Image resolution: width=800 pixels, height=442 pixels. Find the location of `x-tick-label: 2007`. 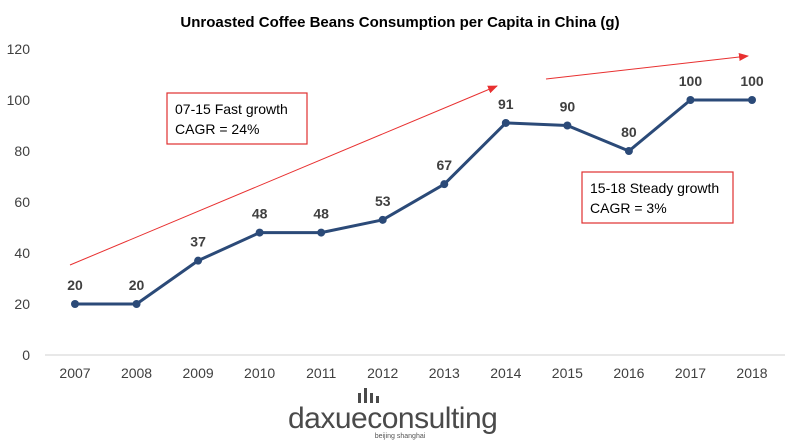

x-tick-label: 2007 is located at coordinates (74, 373).